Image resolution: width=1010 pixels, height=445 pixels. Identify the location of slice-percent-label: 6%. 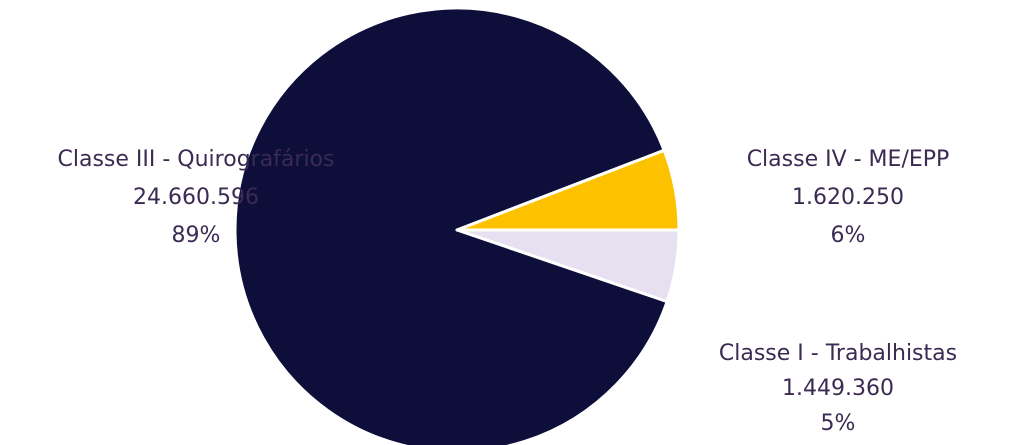
(848, 235).